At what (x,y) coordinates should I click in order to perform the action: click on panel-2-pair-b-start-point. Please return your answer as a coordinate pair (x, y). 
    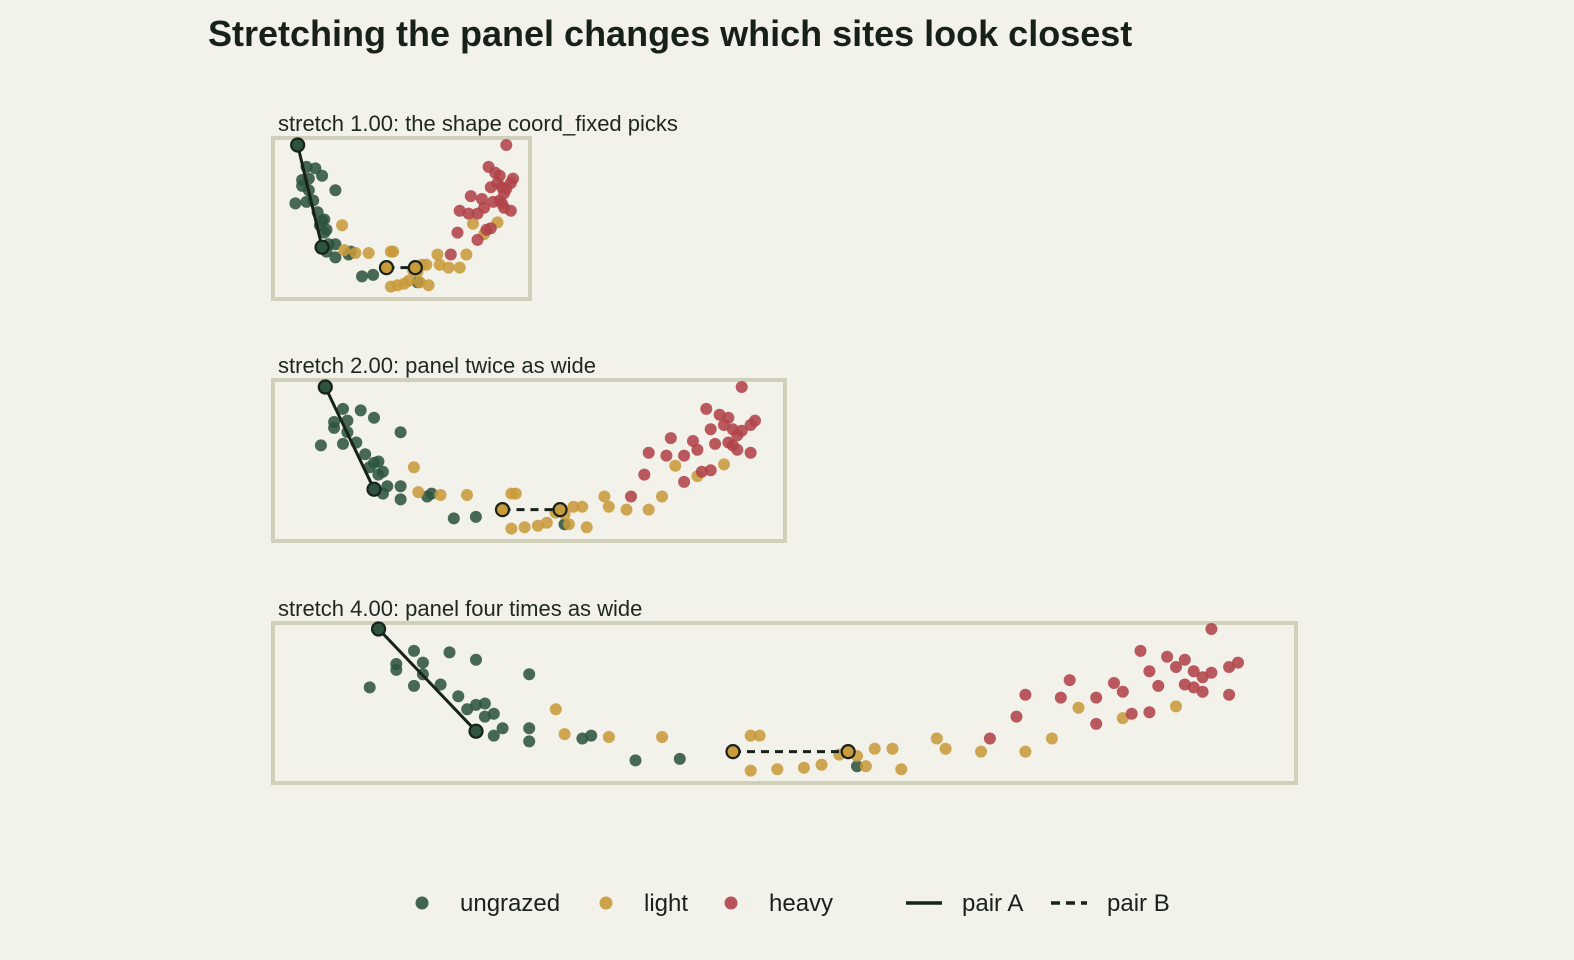
    Looking at the image, I should click on (502, 510).